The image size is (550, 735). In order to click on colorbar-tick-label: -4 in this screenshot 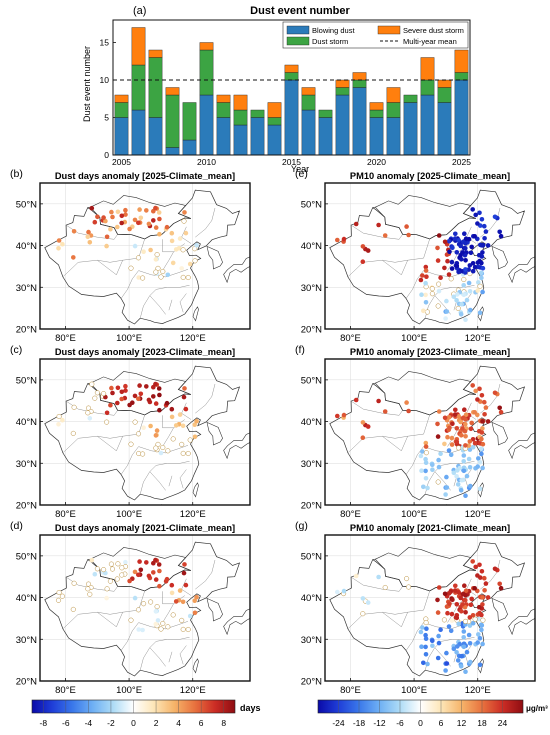, I will do `click(89, 723)`.